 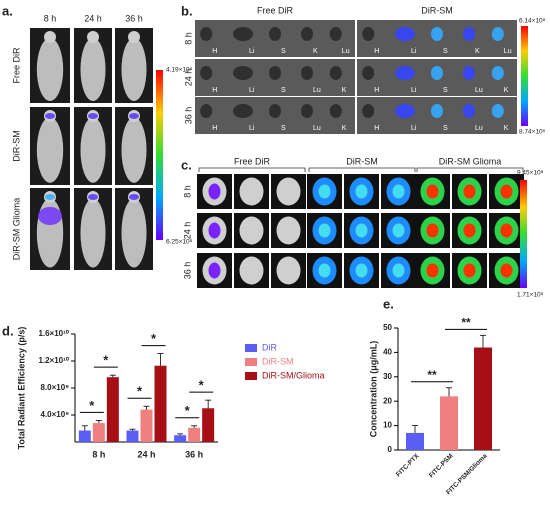 What do you see at coordinates (441, 466) in the screenshot?
I see `x-tick-label: FITC-PSM` at bounding box center [441, 466].